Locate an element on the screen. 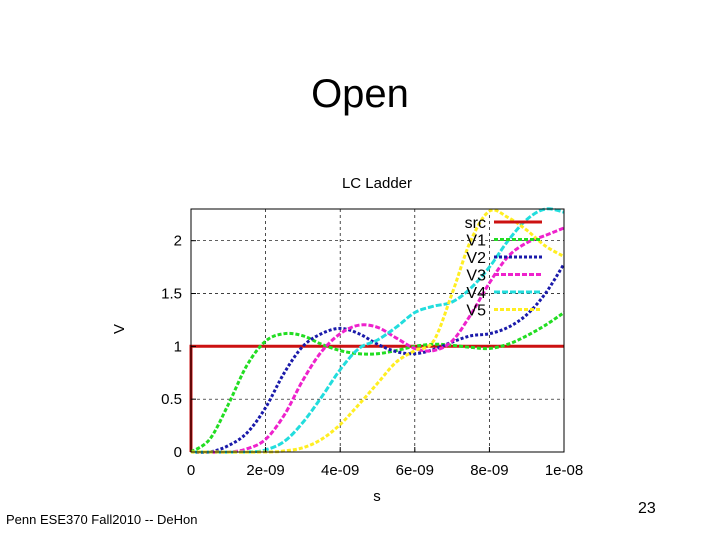 This screenshot has height=540, width=720. chart-title: LC Ladder is located at coordinates (377, 183).